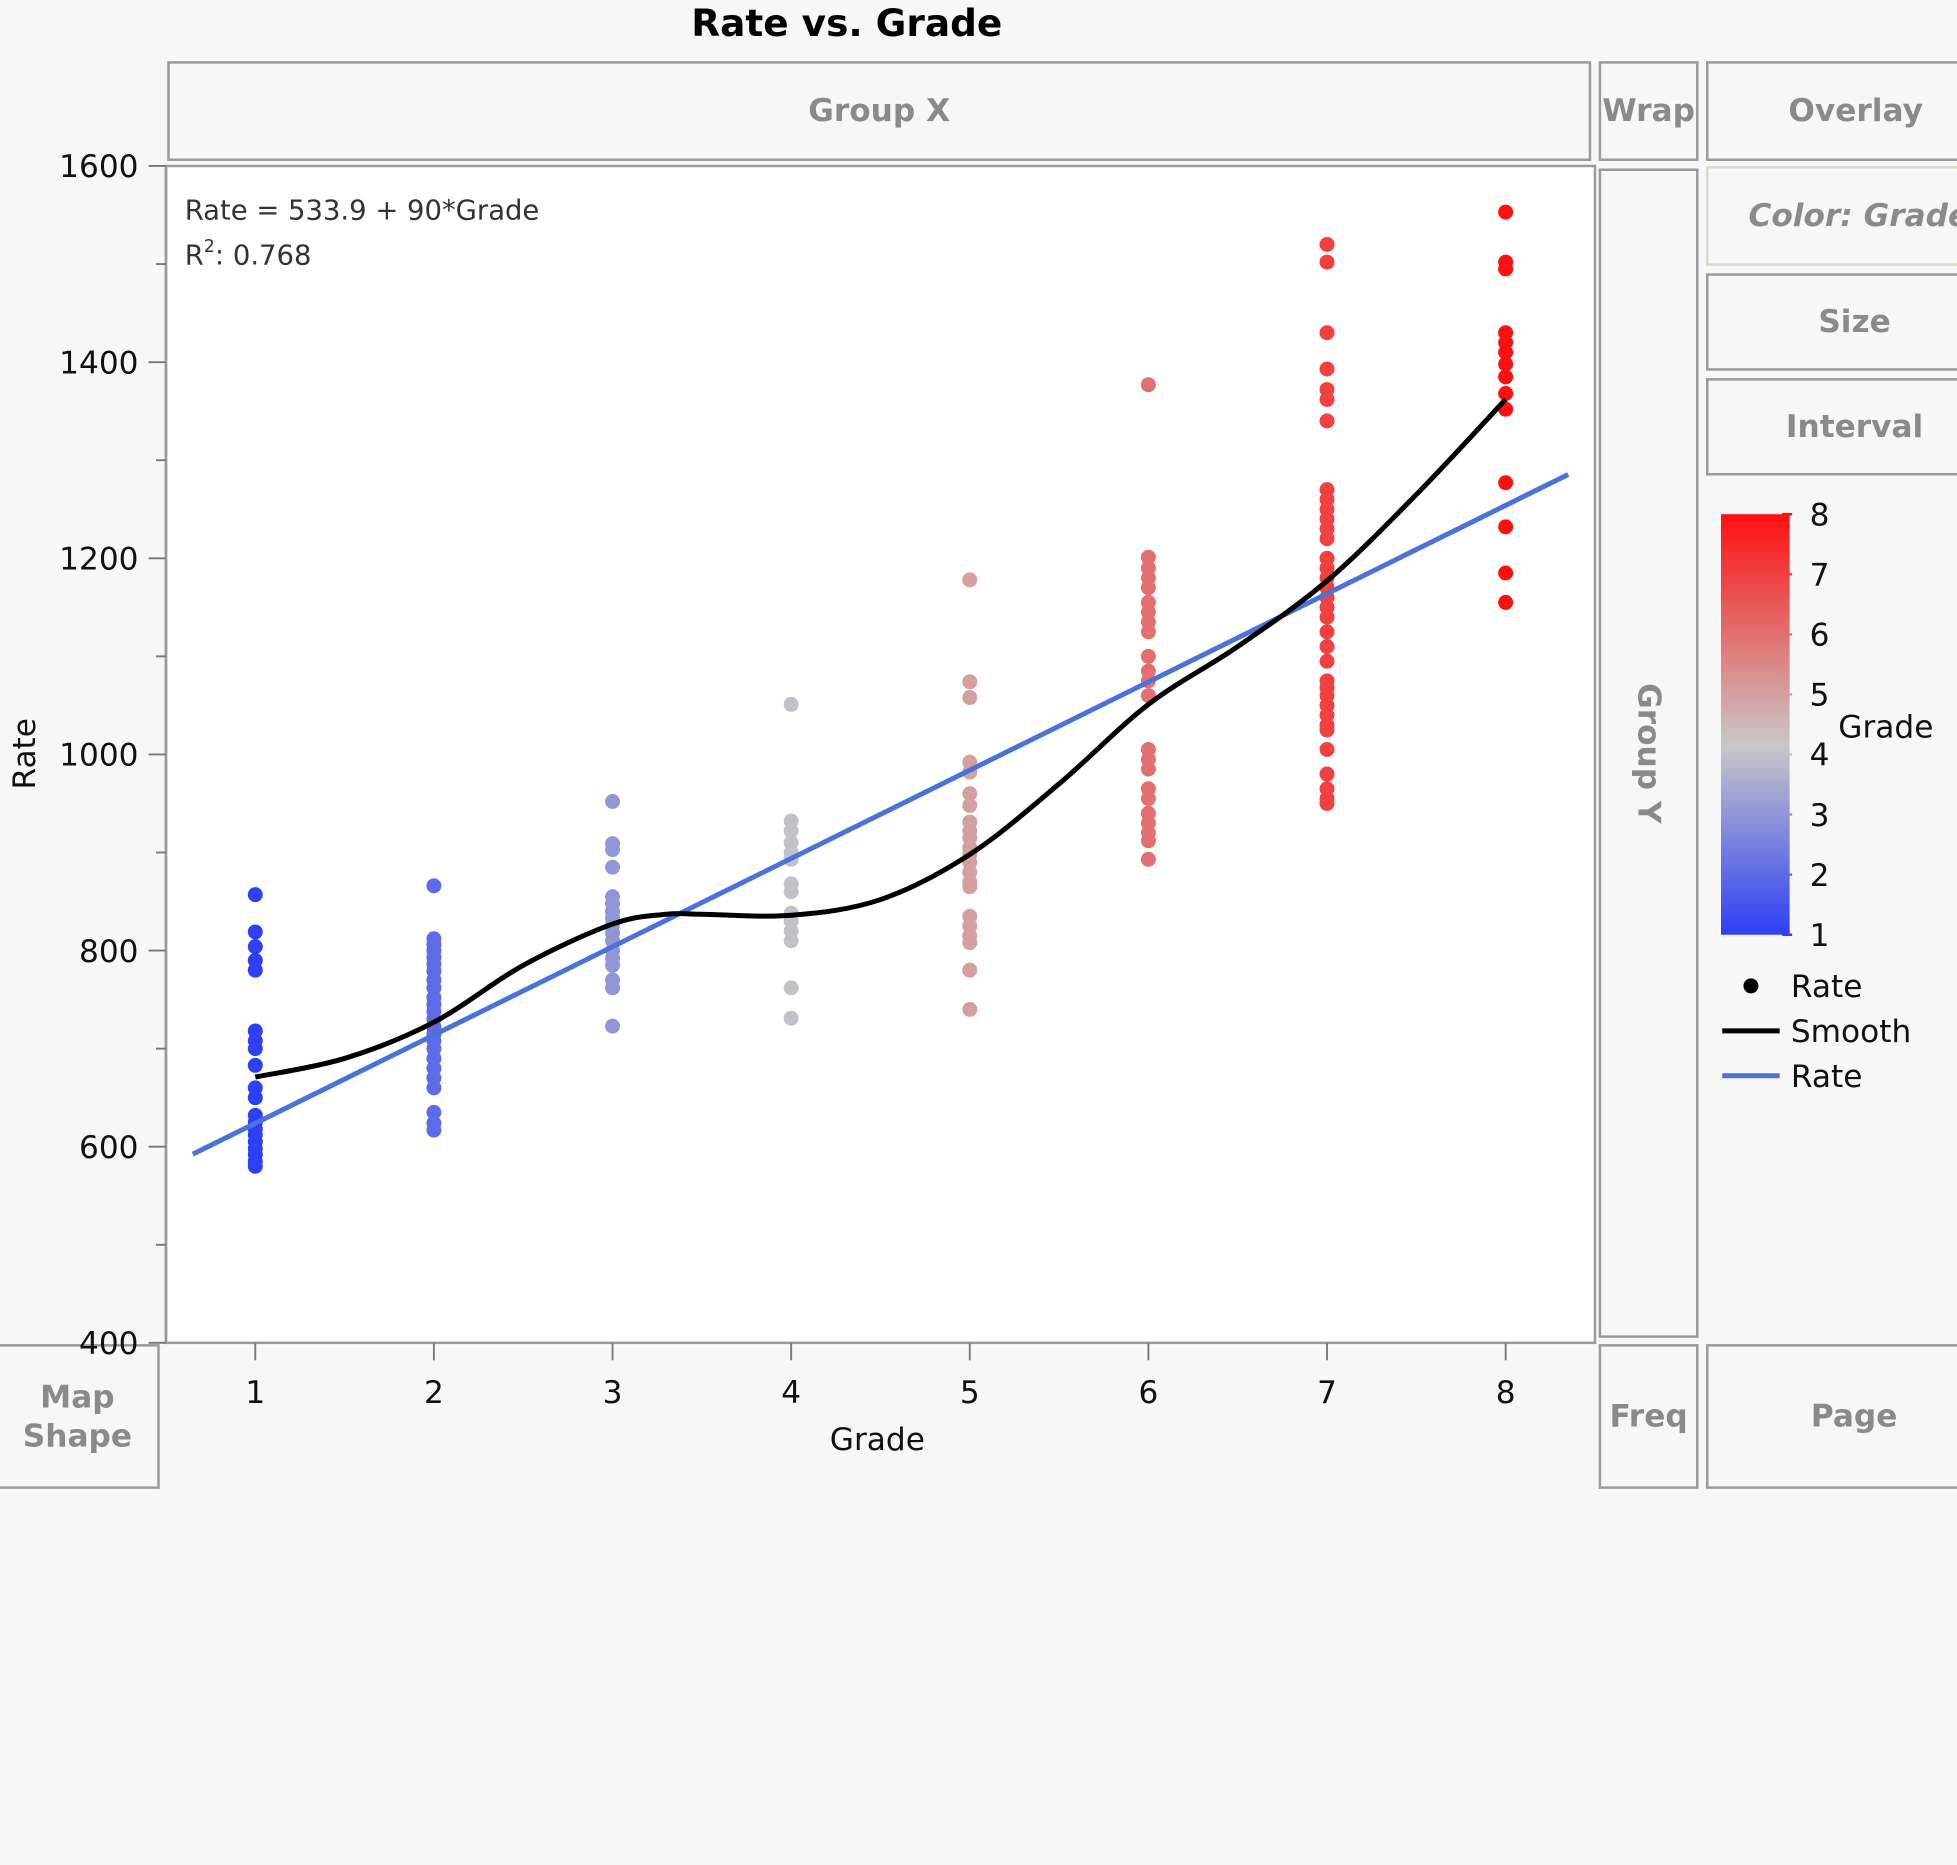  I want to click on r-squared-sup: 2, so click(209, 247).